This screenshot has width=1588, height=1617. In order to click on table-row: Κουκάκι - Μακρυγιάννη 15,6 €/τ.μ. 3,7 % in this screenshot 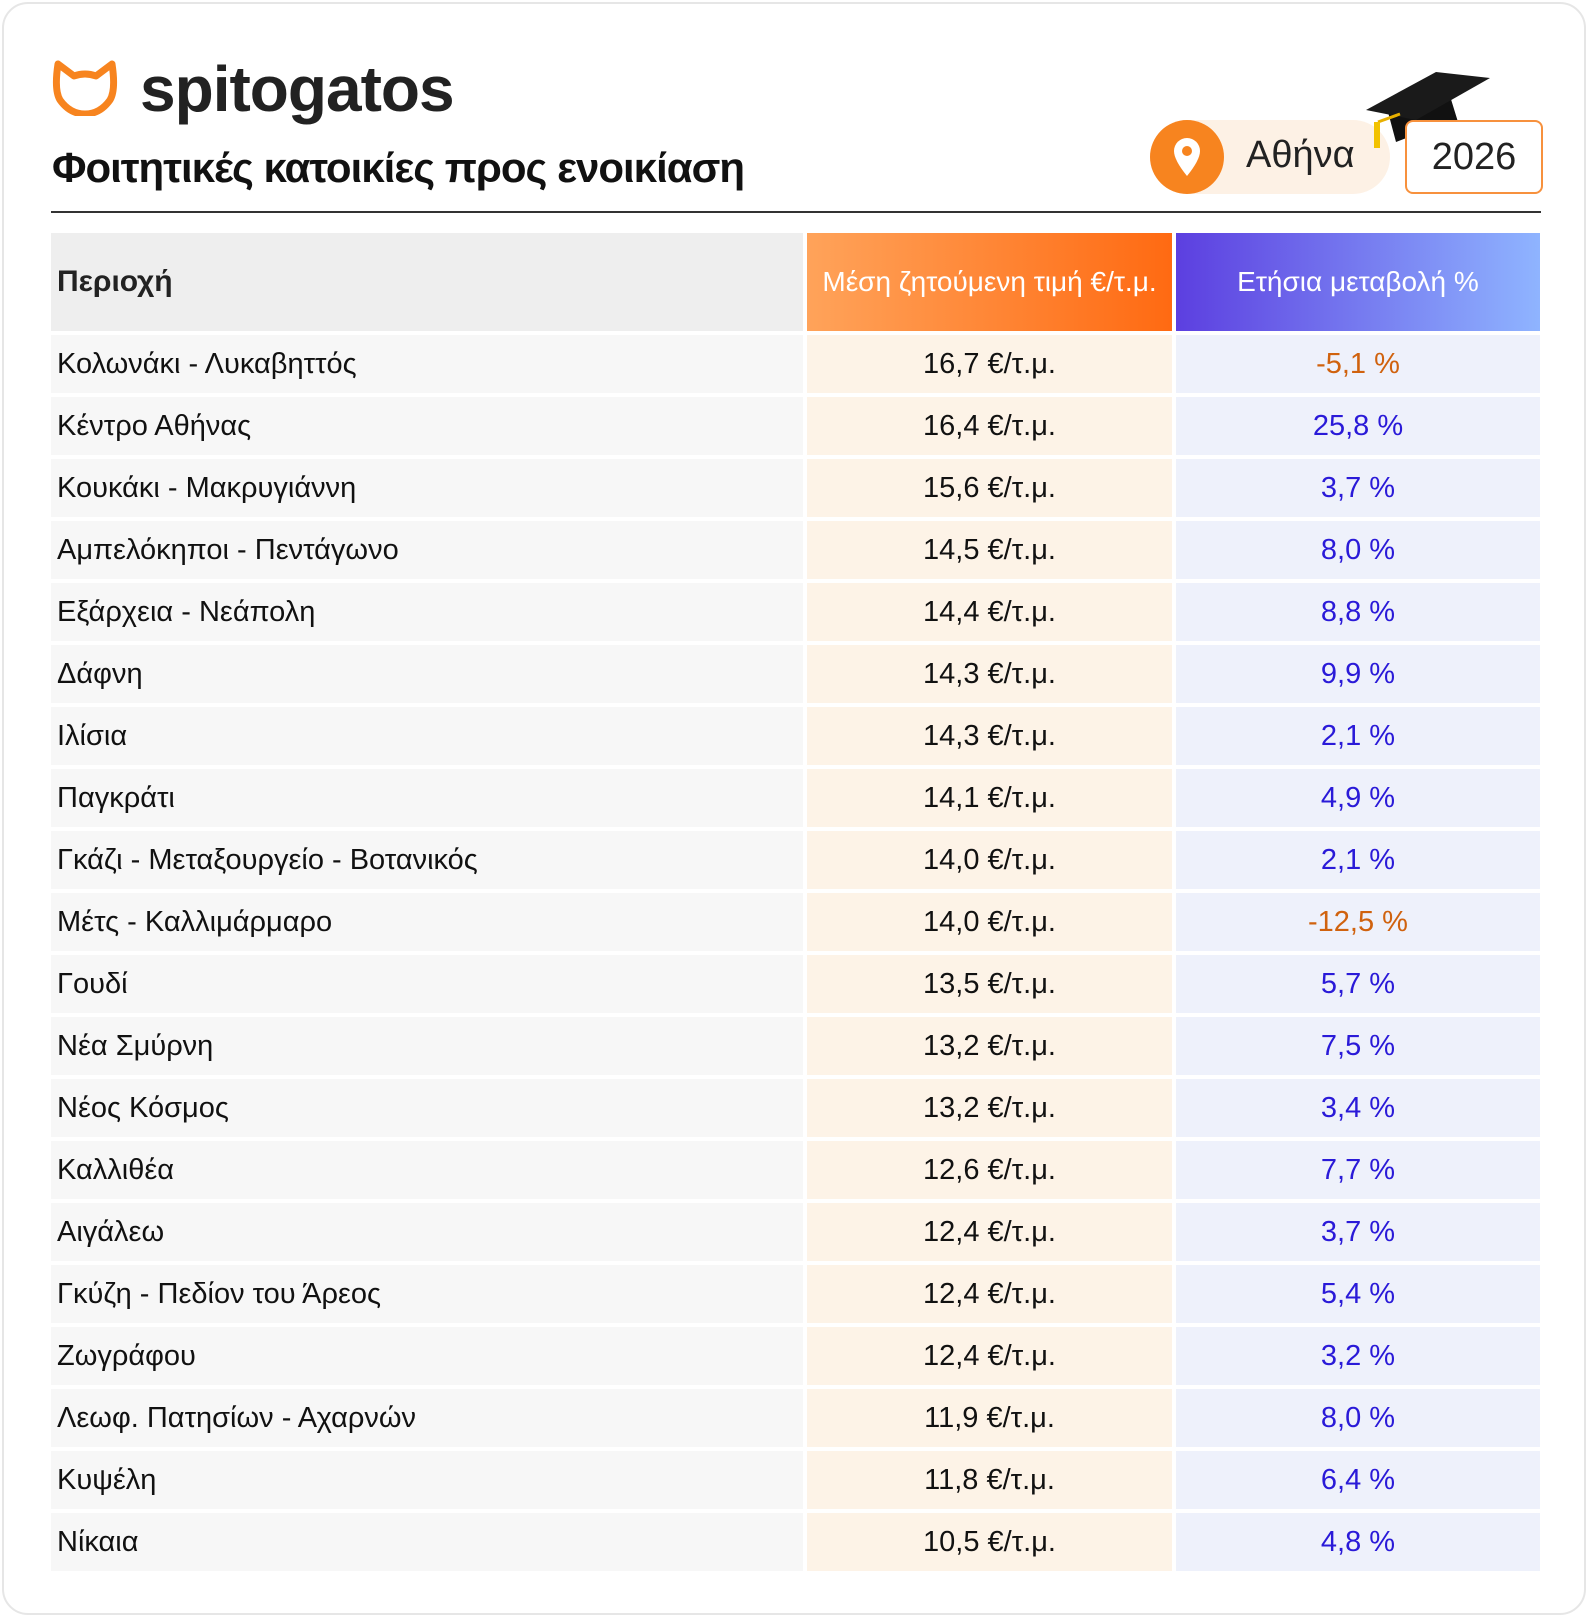, I will do `click(796, 488)`.